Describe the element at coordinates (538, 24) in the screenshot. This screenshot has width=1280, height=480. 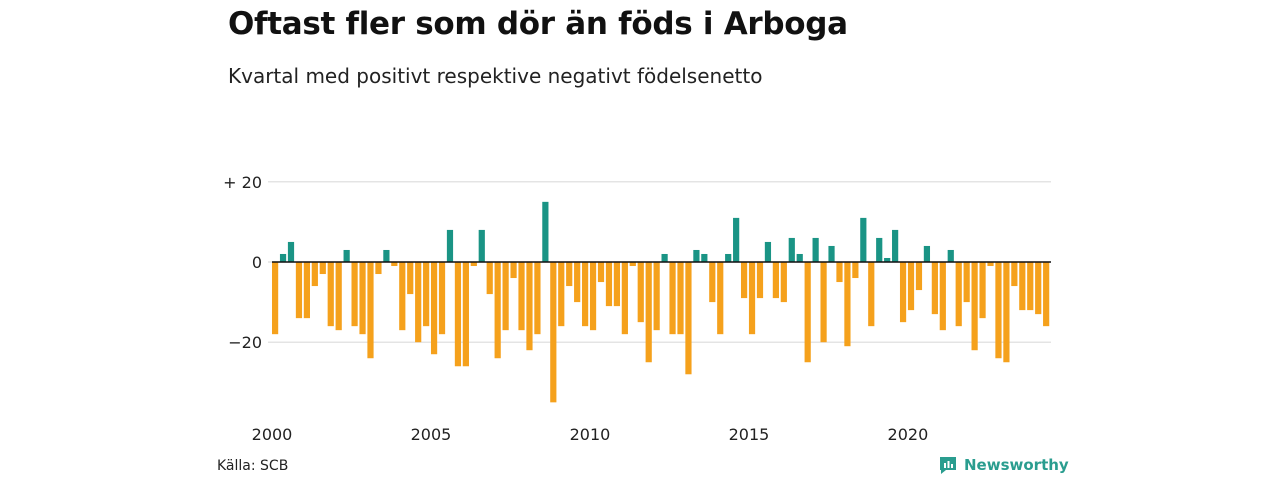
I see `chart-title: Oftast fler som dör än föds i Arboga` at that location.